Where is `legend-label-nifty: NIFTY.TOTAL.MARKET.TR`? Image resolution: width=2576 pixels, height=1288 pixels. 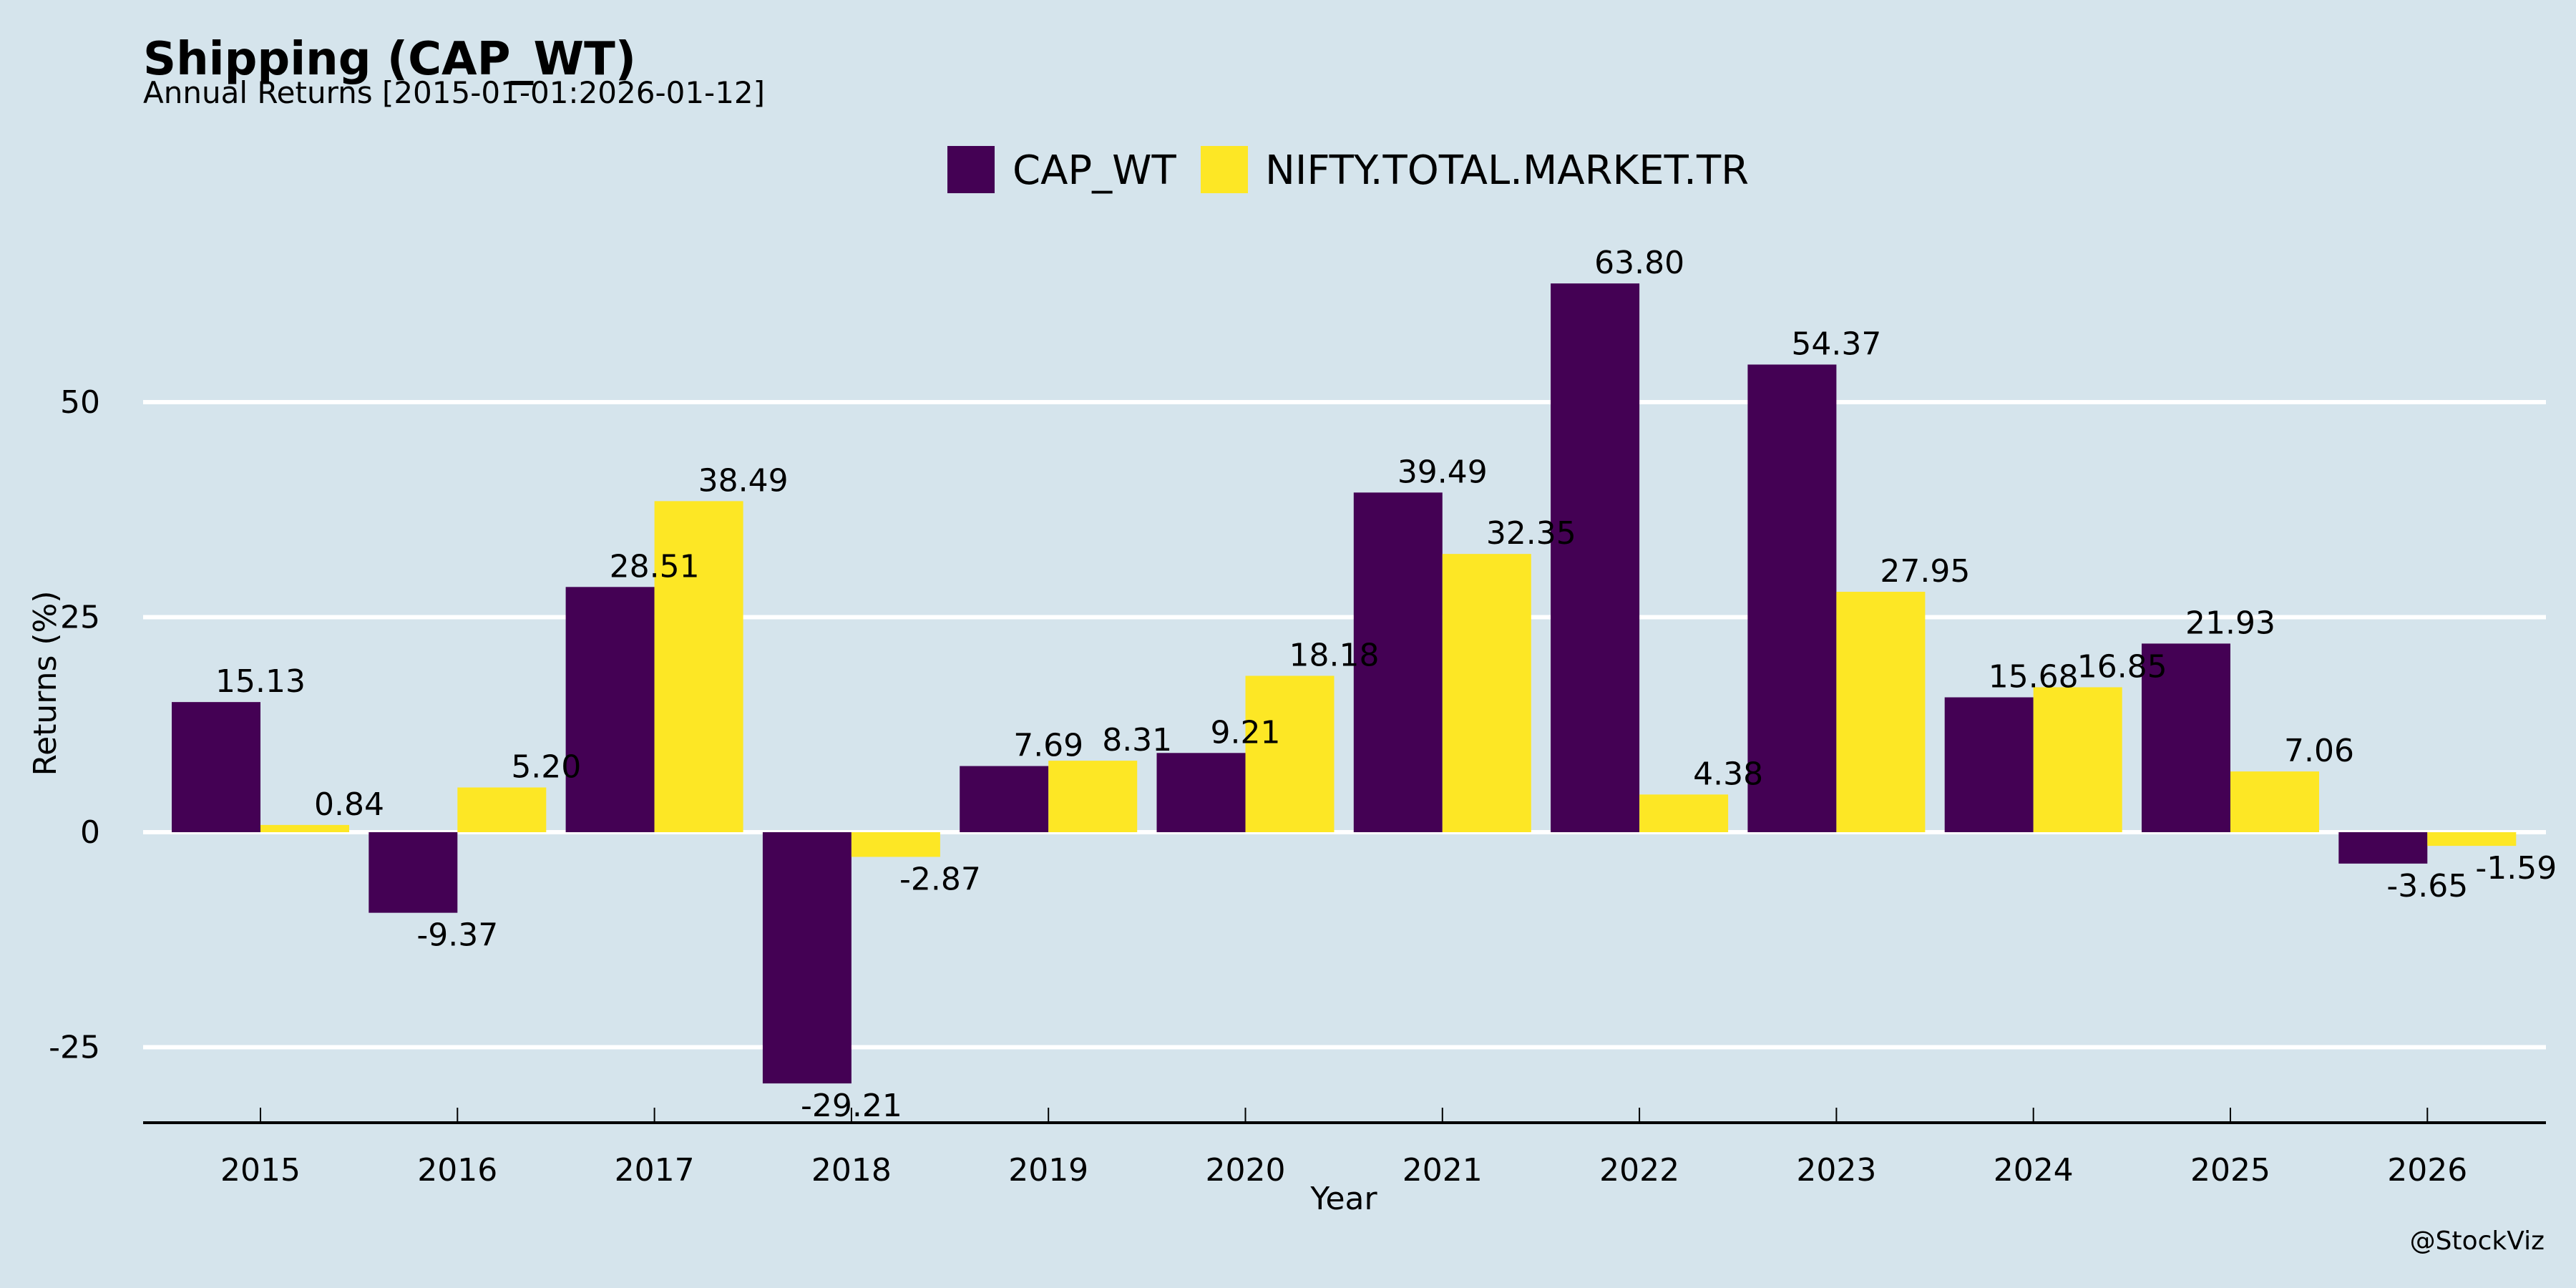
legend-label-nifty: NIFTY.TOTAL.MARKET.TR is located at coordinates (1507, 170).